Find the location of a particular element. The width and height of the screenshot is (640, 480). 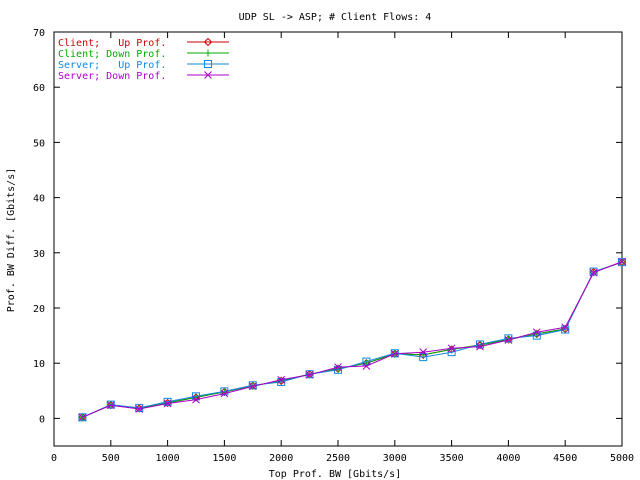

x-tick-label: 4500 is located at coordinates (565, 458).